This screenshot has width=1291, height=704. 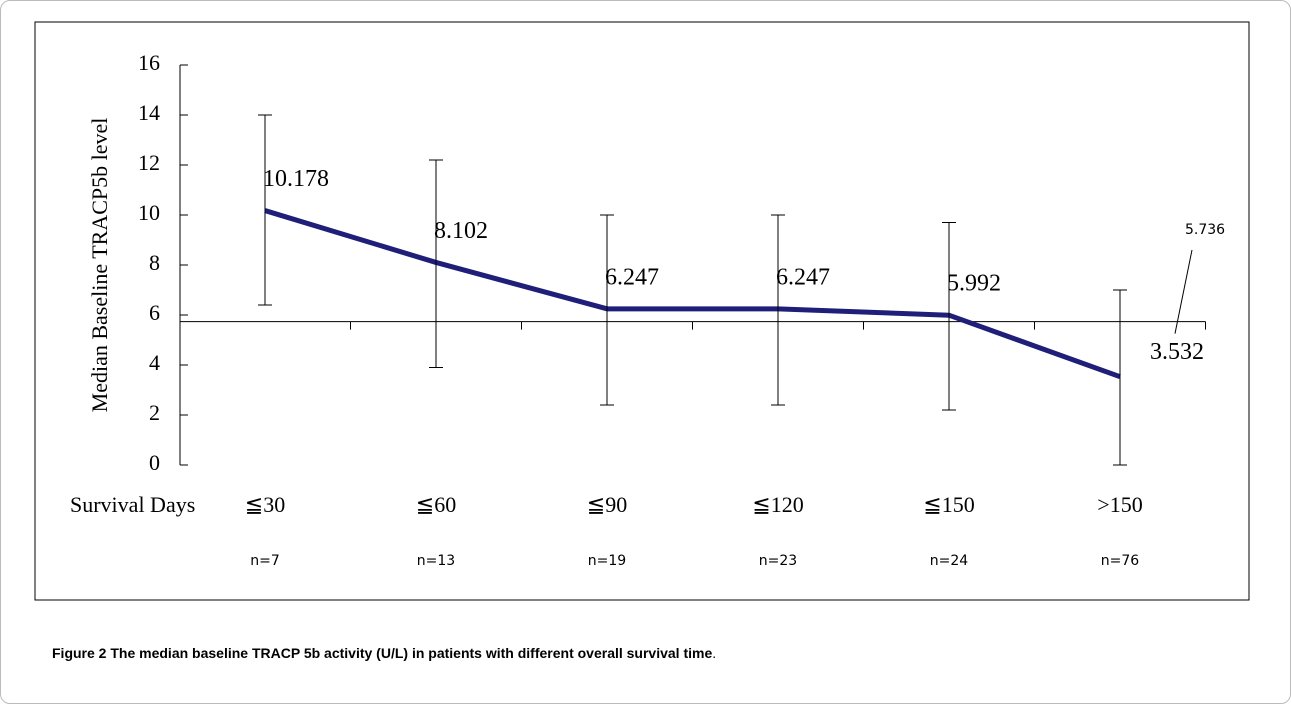 What do you see at coordinates (99, 265) in the screenshot?
I see `y-axis-label: Median Baseline TRACP5b level` at bounding box center [99, 265].